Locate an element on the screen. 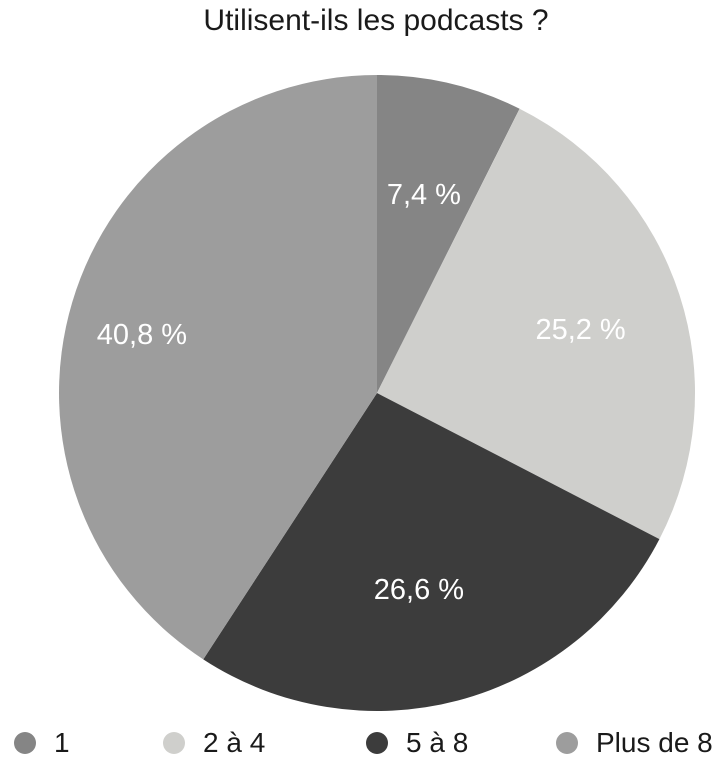  legend-label-1: 1 is located at coordinates (62, 742).